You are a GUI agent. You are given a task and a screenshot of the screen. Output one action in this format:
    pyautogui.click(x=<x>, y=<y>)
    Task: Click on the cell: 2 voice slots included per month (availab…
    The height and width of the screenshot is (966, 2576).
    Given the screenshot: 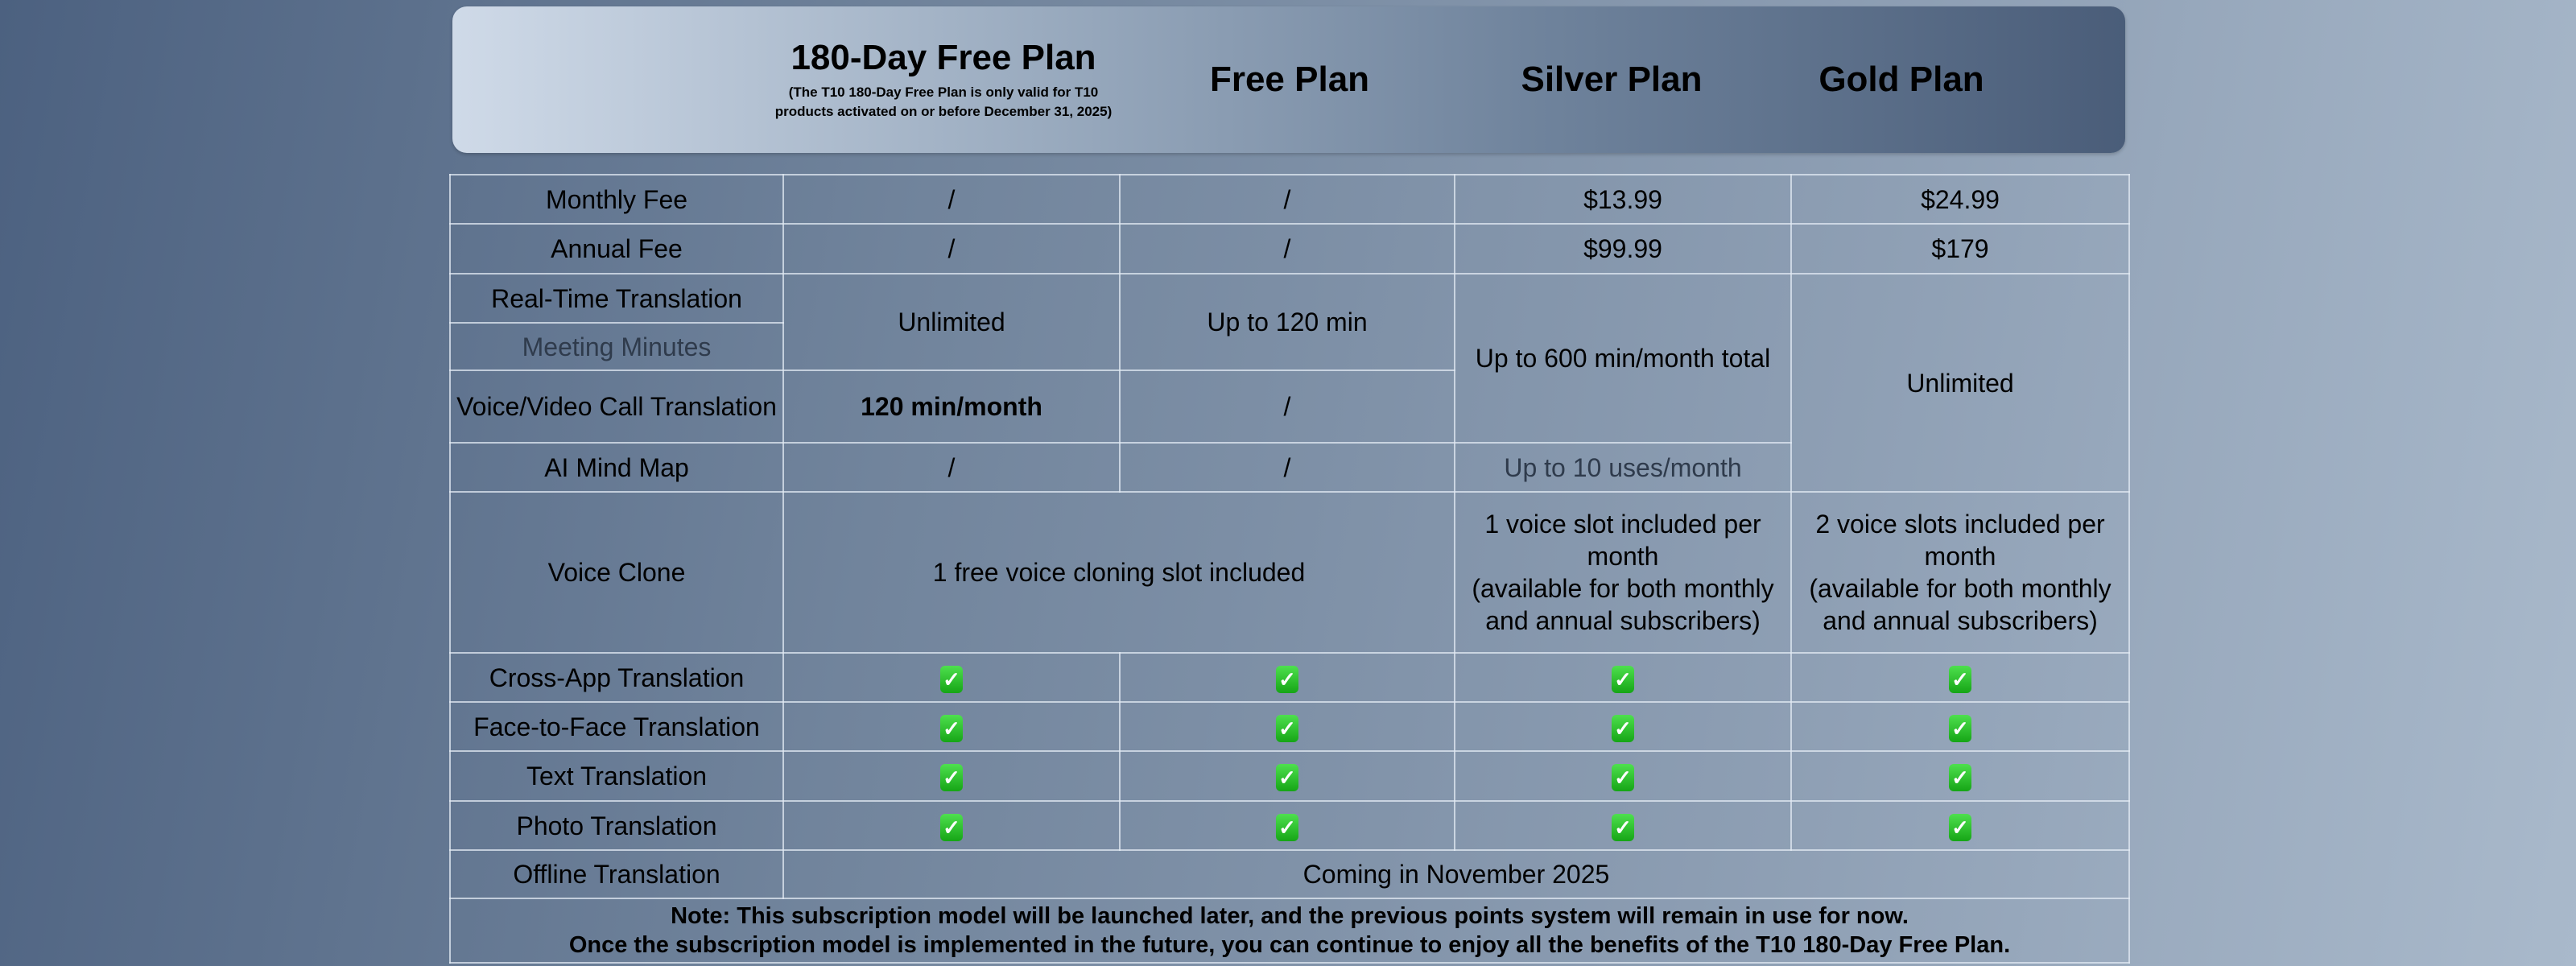 What is the action you would take?
    pyautogui.click(x=1960, y=572)
    